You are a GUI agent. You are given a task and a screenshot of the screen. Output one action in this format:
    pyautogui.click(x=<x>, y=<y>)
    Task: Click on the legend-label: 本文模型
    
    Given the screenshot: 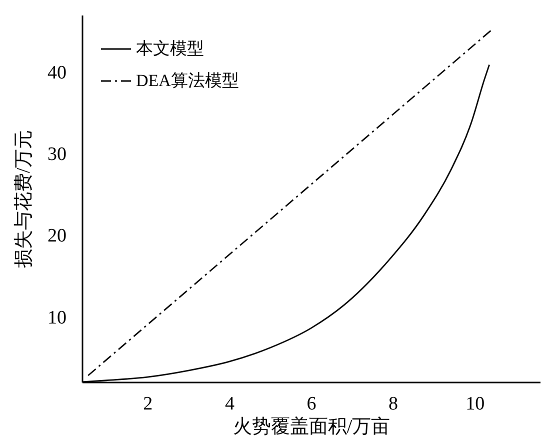 What is the action you would take?
    pyautogui.click(x=170, y=48)
    